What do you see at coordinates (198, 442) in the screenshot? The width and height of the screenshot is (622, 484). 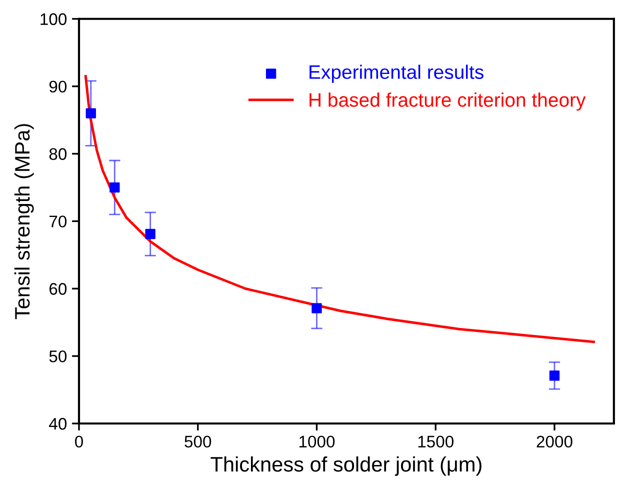 I see `x-tick-label: 500` at bounding box center [198, 442].